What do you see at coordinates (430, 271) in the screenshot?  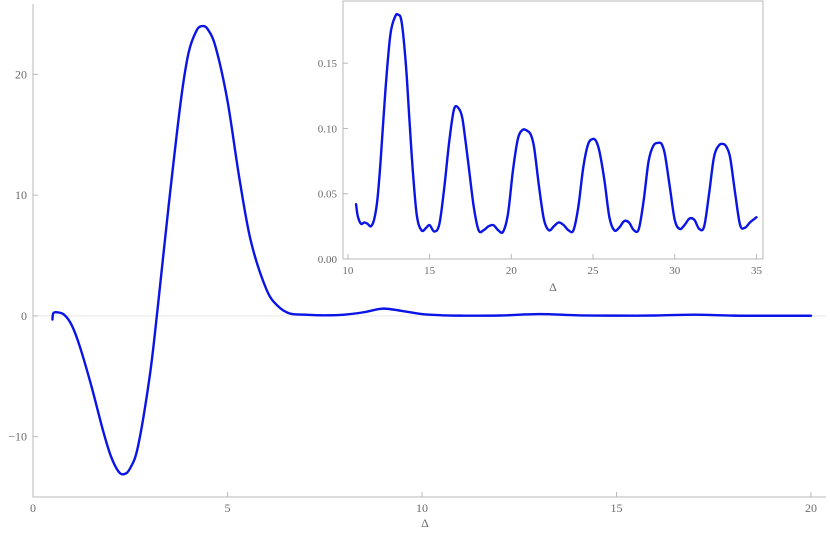 I see `inset-x-tick-label: 15` at bounding box center [430, 271].